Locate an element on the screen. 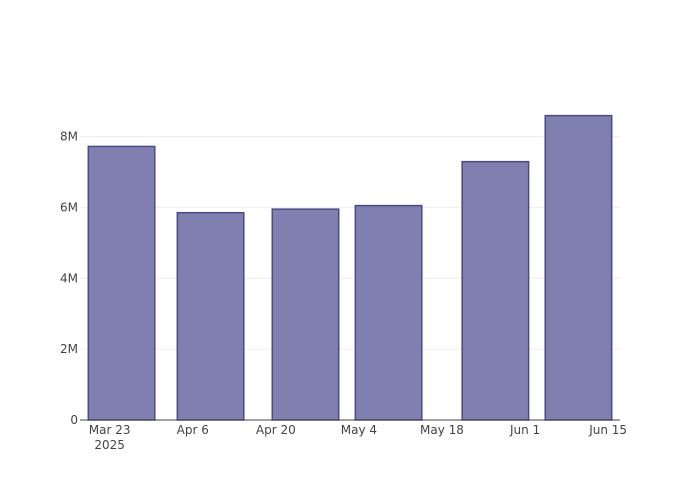  y-tick-label: 0 is located at coordinates (74, 420).